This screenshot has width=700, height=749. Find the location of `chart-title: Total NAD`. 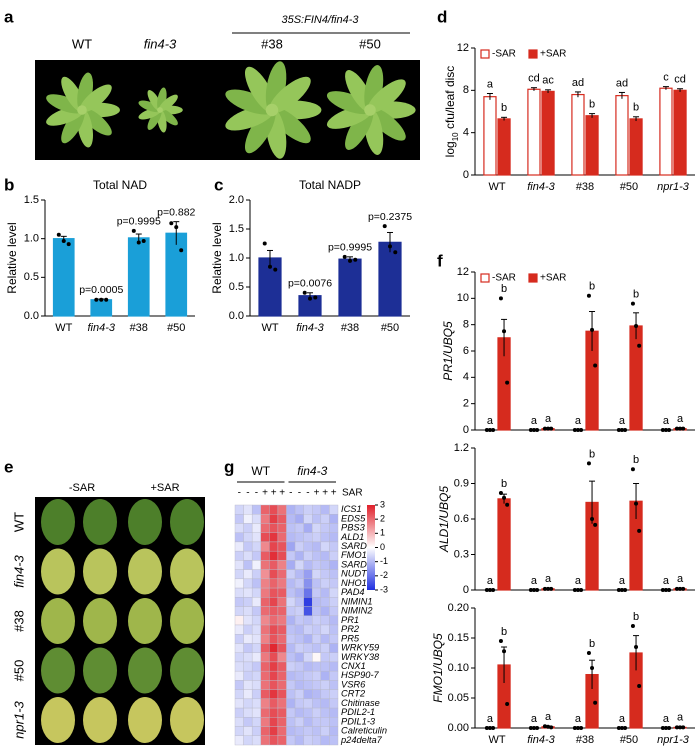

chart-title: Total NAD is located at coordinates (120, 185).